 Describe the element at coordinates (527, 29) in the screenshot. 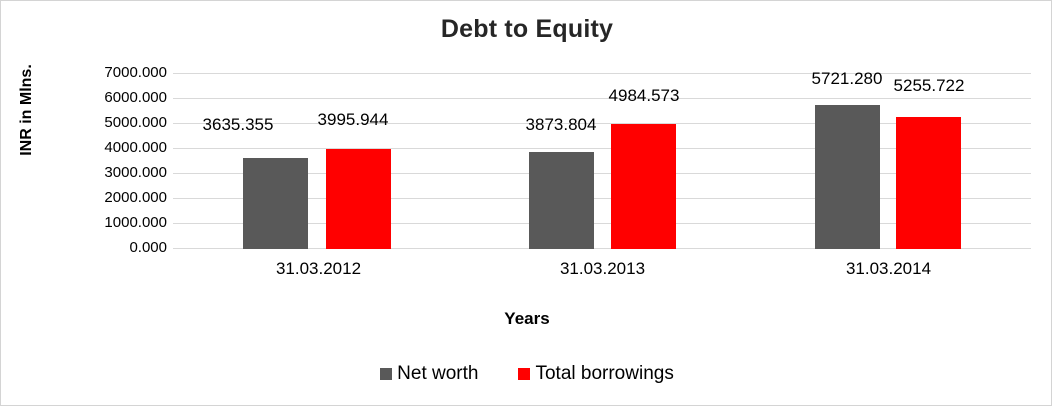

I see `chart-title: Debt to Equity` at that location.